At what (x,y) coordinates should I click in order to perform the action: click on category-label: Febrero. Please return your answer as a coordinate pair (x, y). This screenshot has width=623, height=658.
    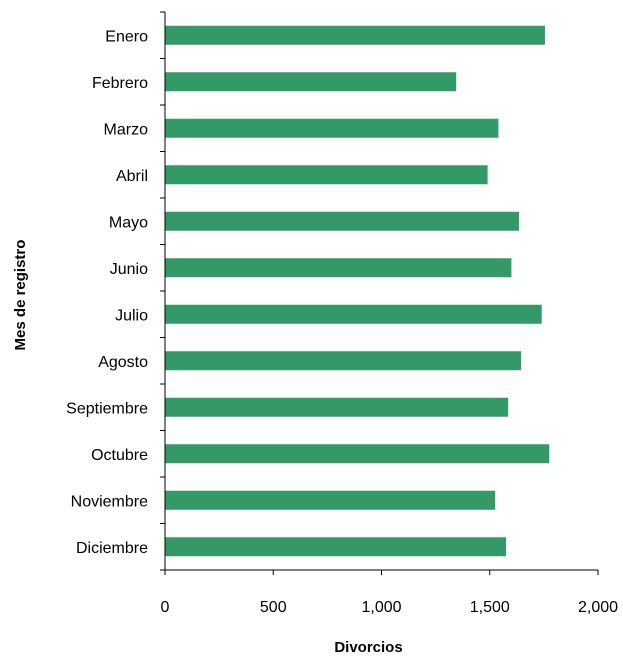
    Looking at the image, I should click on (120, 83).